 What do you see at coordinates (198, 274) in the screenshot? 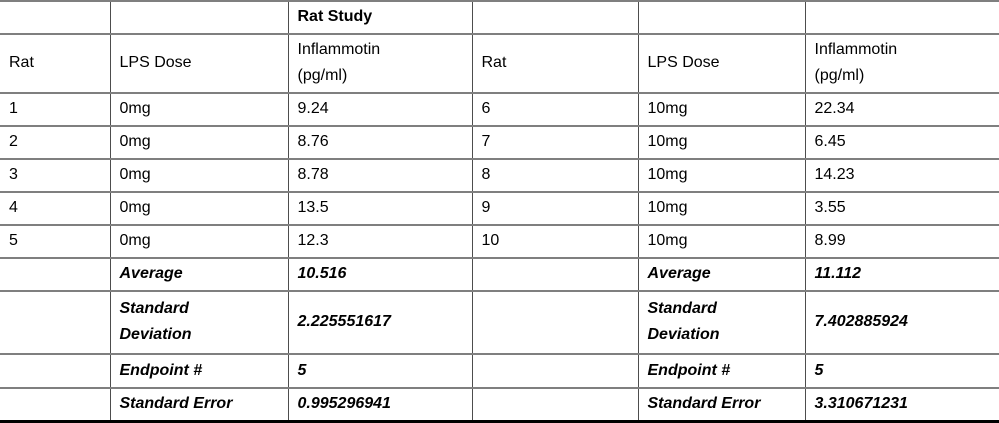
I see `average-label-left: Average` at bounding box center [198, 274].